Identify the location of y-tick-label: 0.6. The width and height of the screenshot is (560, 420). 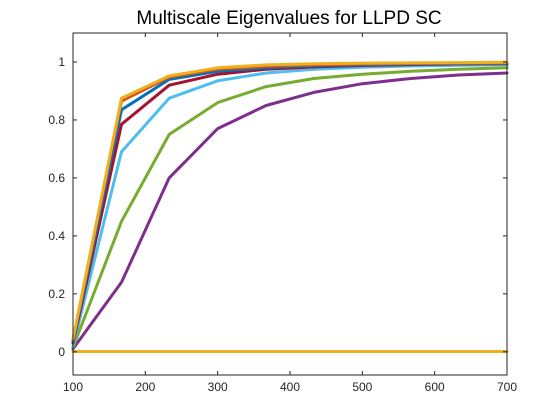
(56, 178).